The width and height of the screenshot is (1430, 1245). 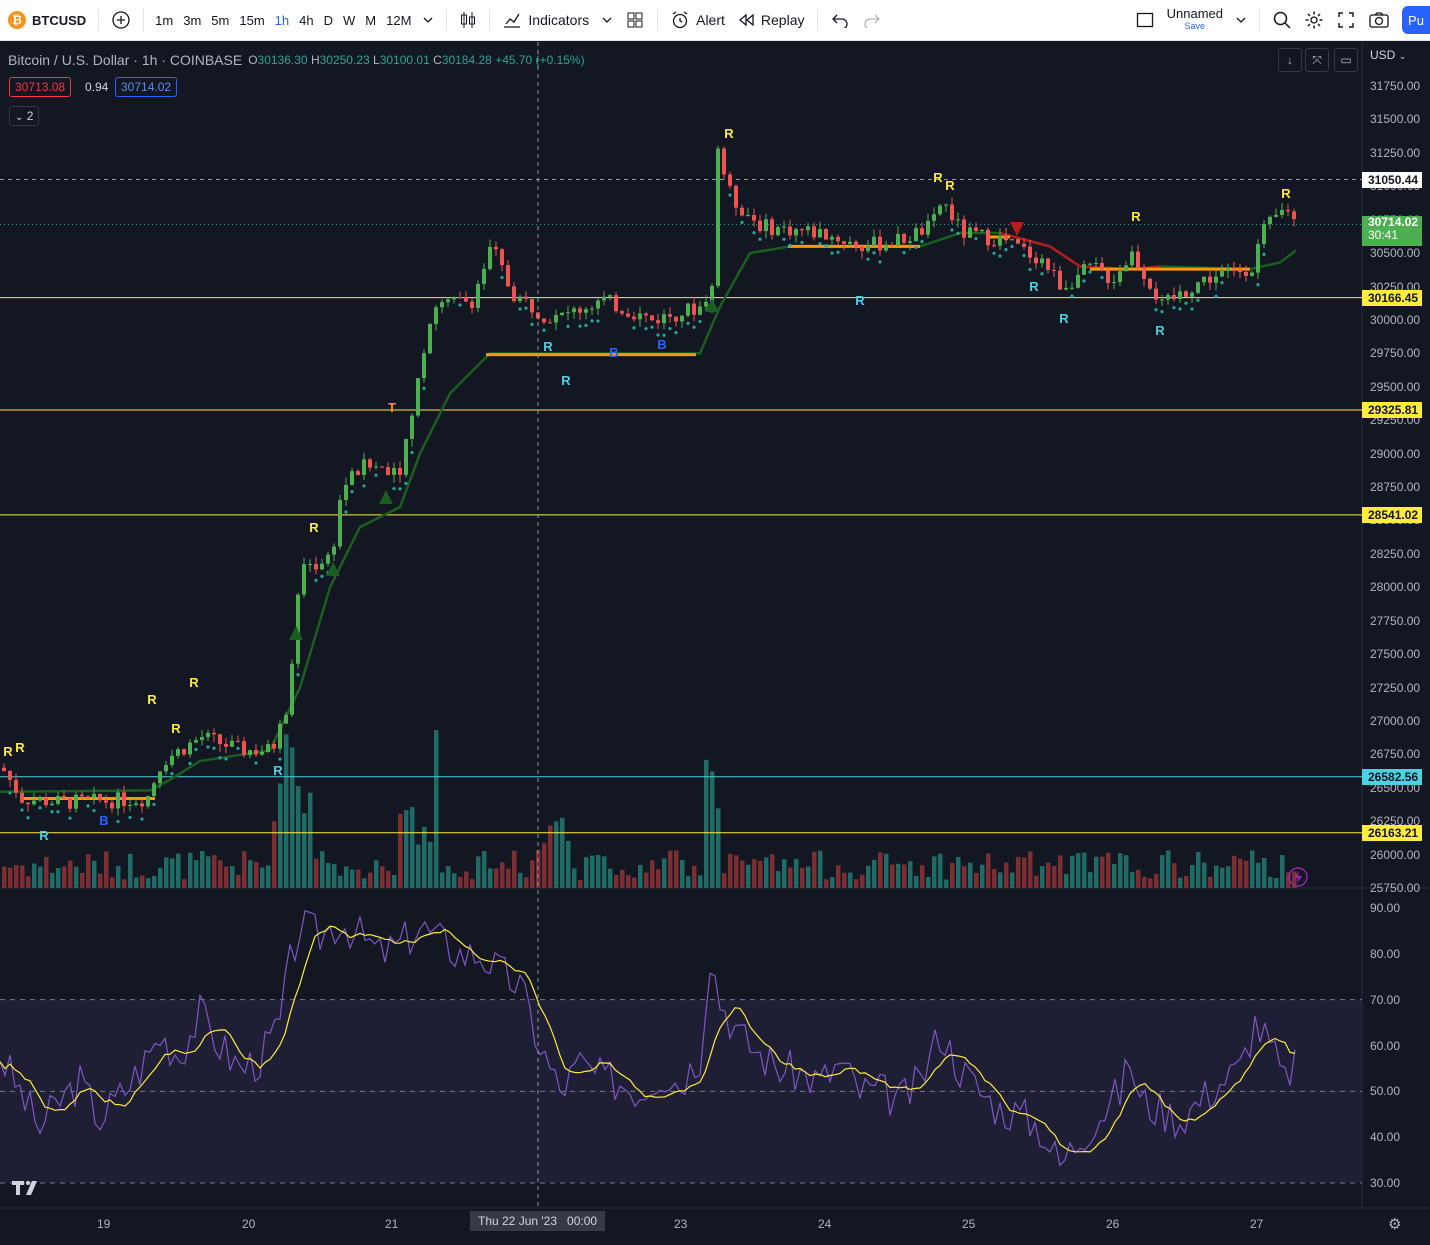 What do you see at coordinates (252, 20) in the screenshot?
I see `timeframe-15m: 15m` at bounding box center [252, 20].